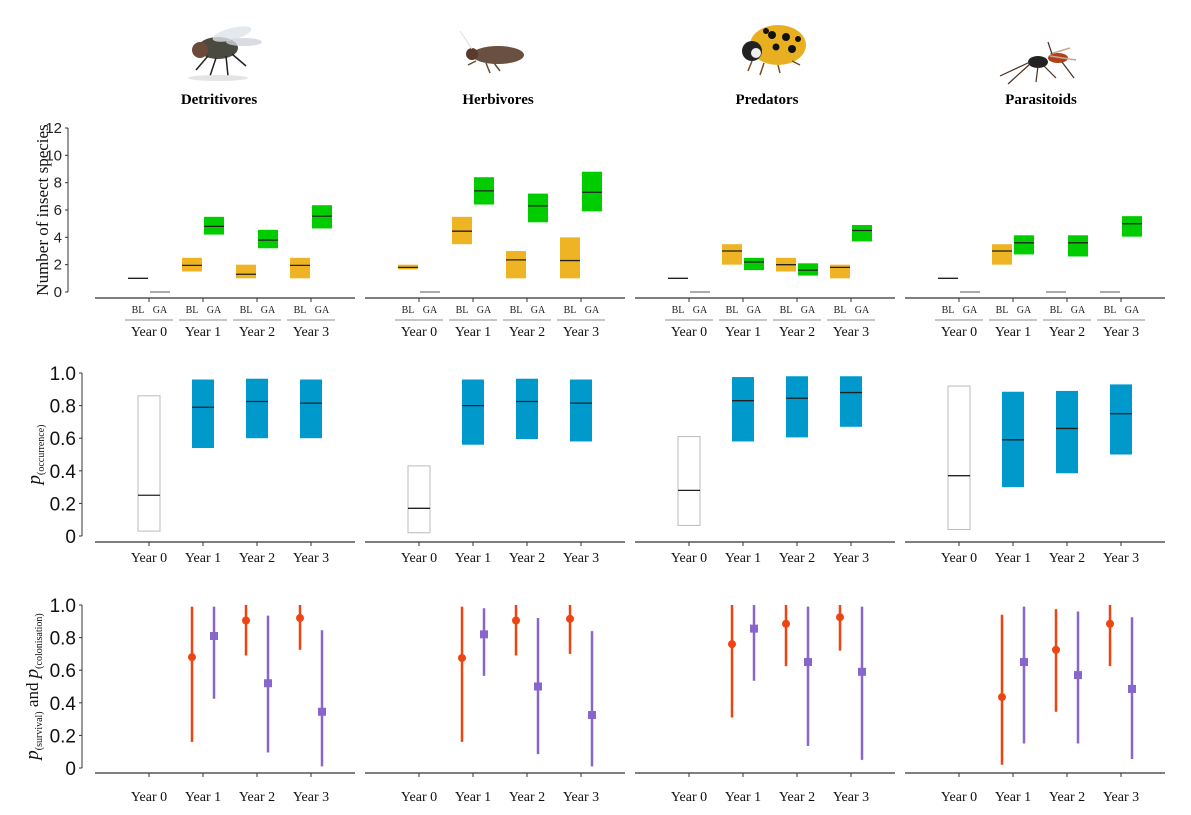 Image resolution: width=1191 pixels, height=815 pixels. I want to click on y-tick-label: 8, so click(58, 183).